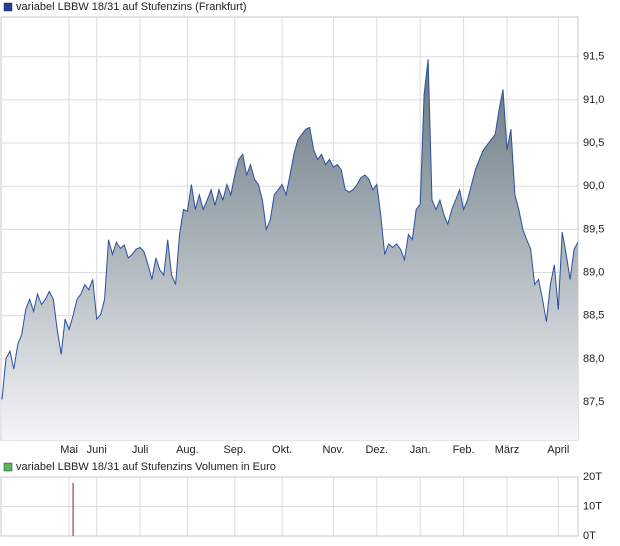 This screenshot has width=620, height=546. I want to click on x-tick-label: Juni, so click(97, 450).